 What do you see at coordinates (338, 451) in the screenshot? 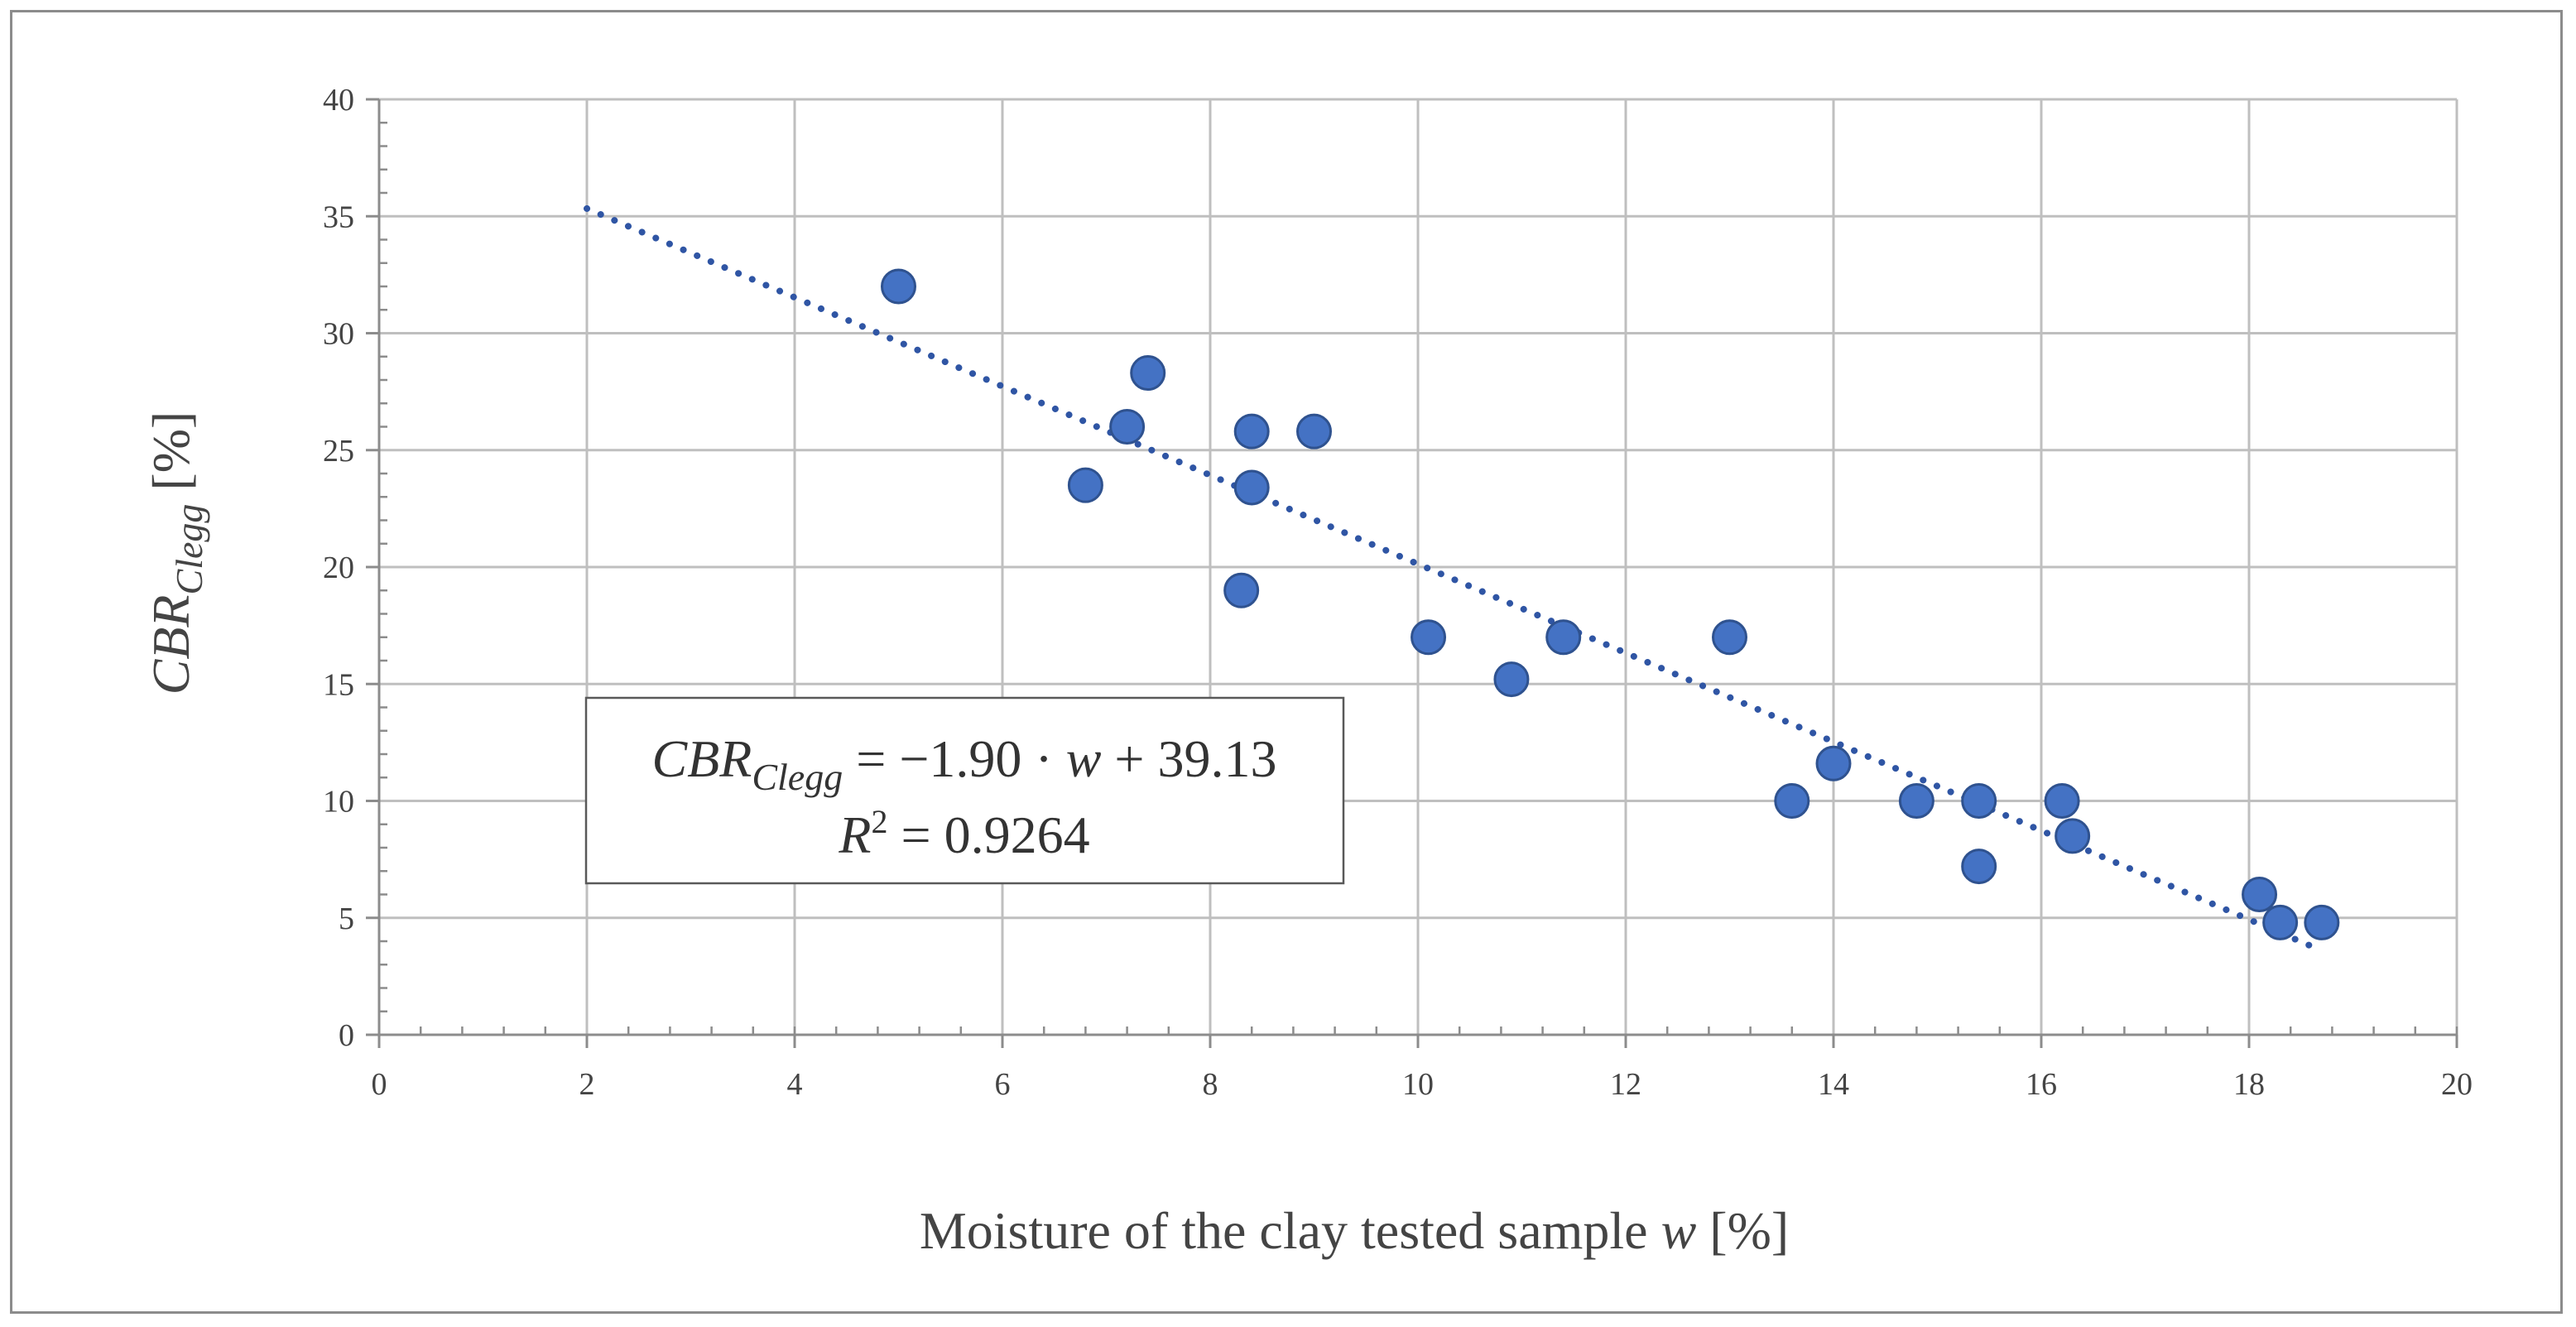
I see `y-tick-label-25: 25` at bounding box center [338, 451].